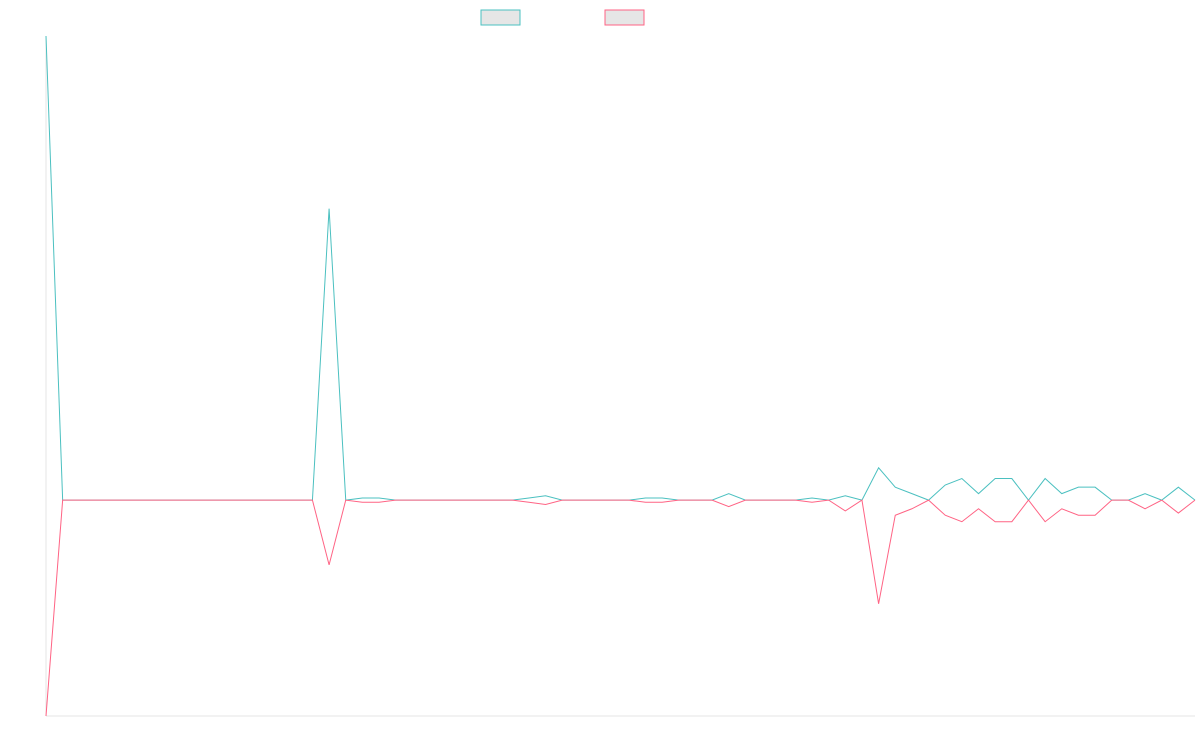 The image size is (1200, 750). I want to click on legend-swatch-series-a, so click(500, 17).